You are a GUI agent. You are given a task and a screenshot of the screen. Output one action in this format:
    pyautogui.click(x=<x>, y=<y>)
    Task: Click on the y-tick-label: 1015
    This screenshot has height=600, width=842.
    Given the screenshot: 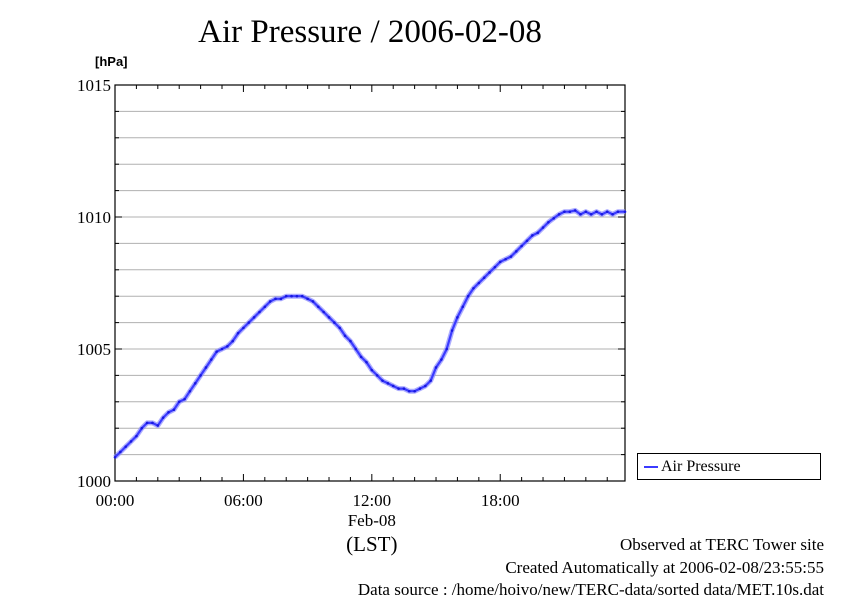 What is the action you would take?
    pyautogui.click(x=94, y=85)
    